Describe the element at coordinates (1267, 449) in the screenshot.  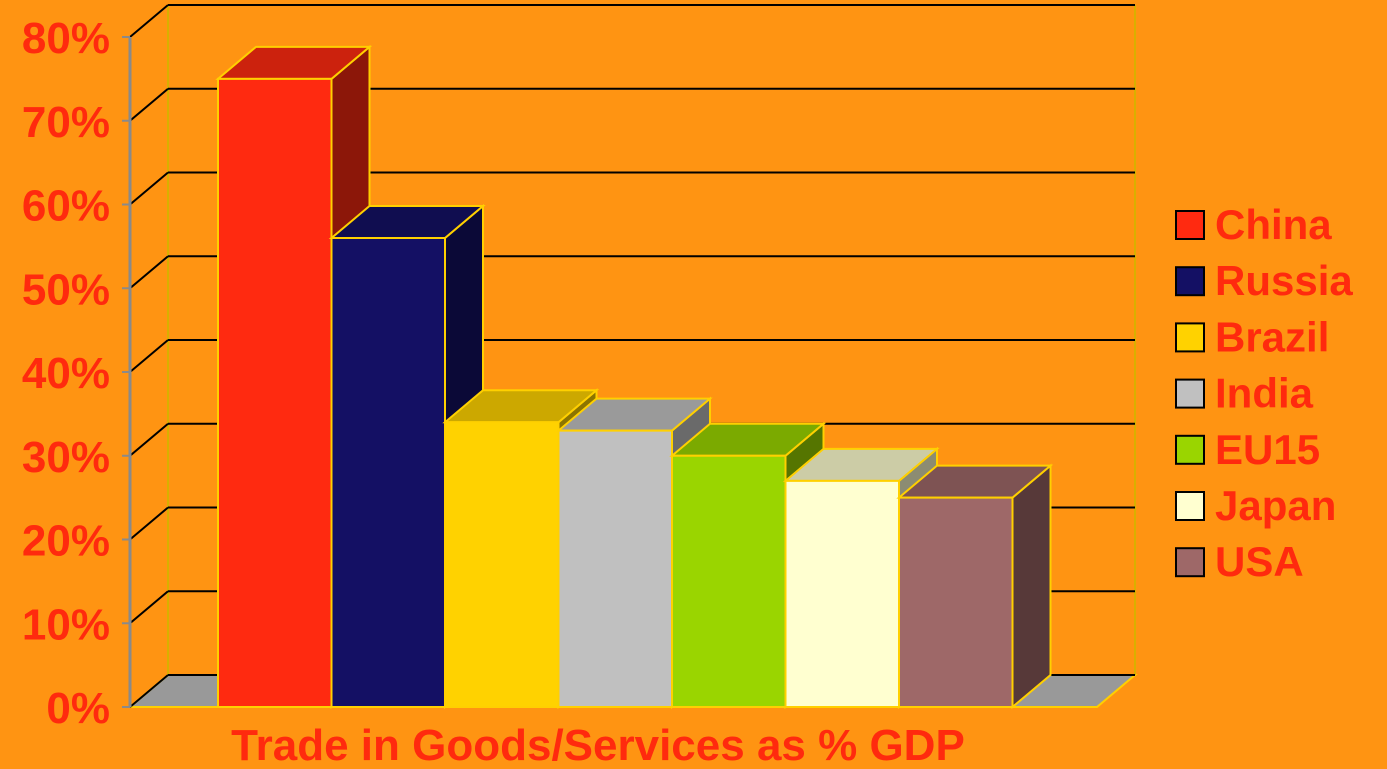
I see `legend-label: EU15` at that location.